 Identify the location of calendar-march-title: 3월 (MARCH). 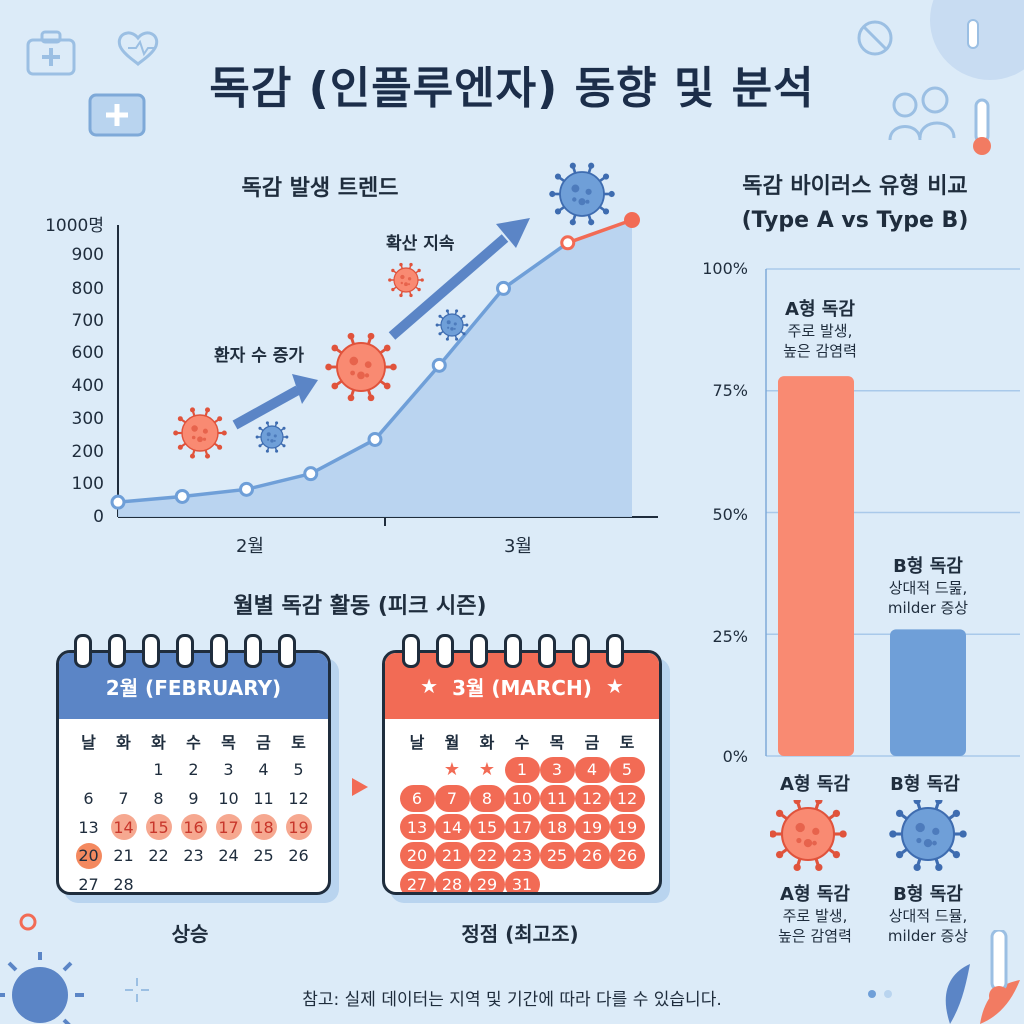
(522, 687).